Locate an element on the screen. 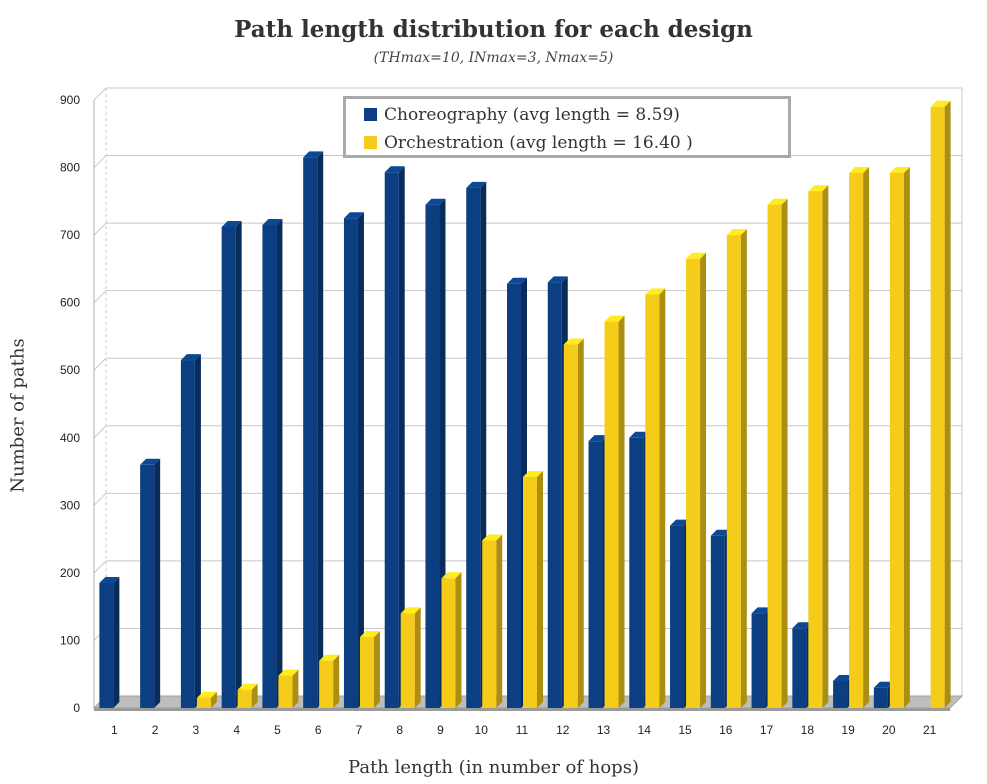 The width and height of the screenshot is (987, 784). x-tick-label: 15 is located at coordinates (685, 730).